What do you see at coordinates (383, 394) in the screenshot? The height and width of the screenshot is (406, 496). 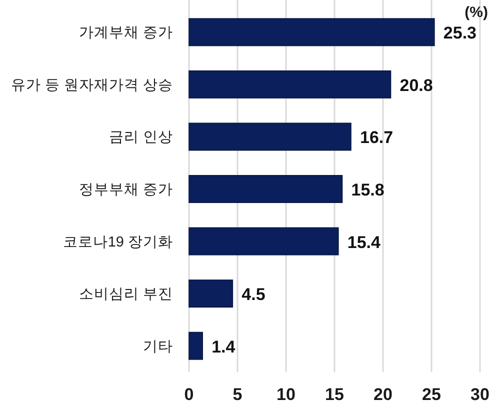 I see `x-tick-label: 20` at bounding box center [383, 394].